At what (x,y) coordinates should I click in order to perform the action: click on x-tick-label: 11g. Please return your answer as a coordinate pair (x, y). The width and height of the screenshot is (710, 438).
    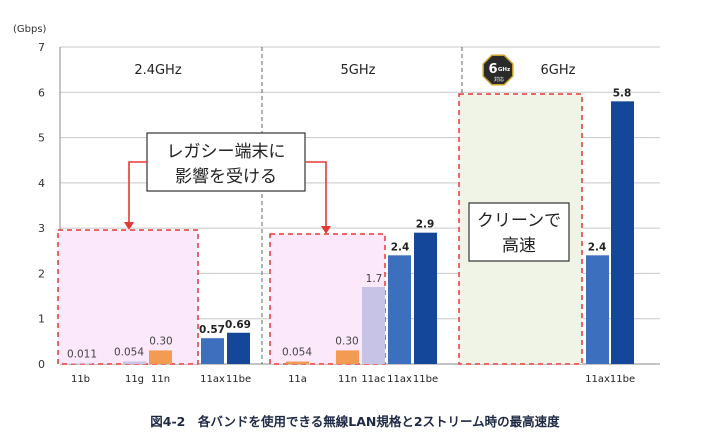
    Looking at the image, I should click on (134, 379).